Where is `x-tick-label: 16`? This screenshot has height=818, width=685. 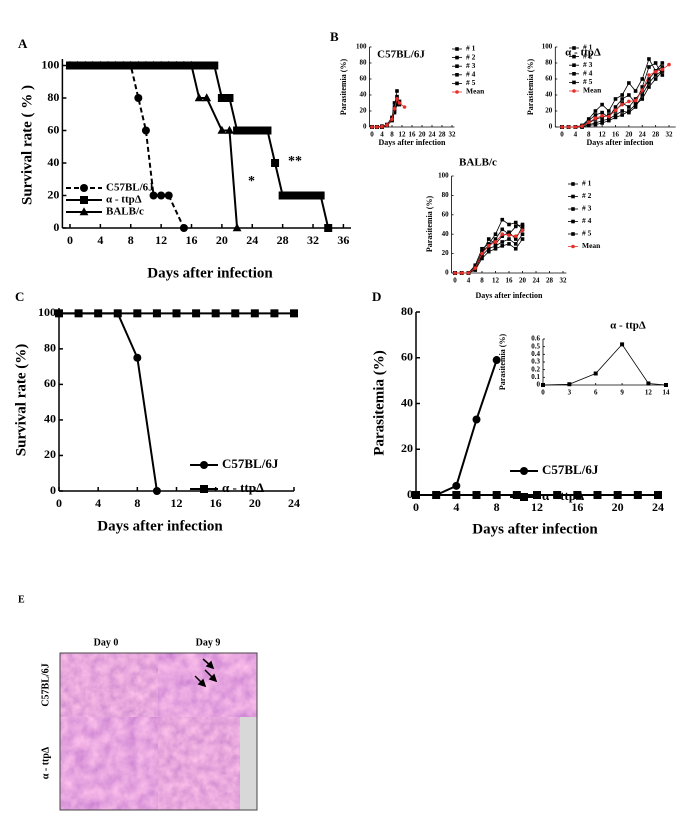 x-tick-label: 16 is located at coordinates (192, 240).